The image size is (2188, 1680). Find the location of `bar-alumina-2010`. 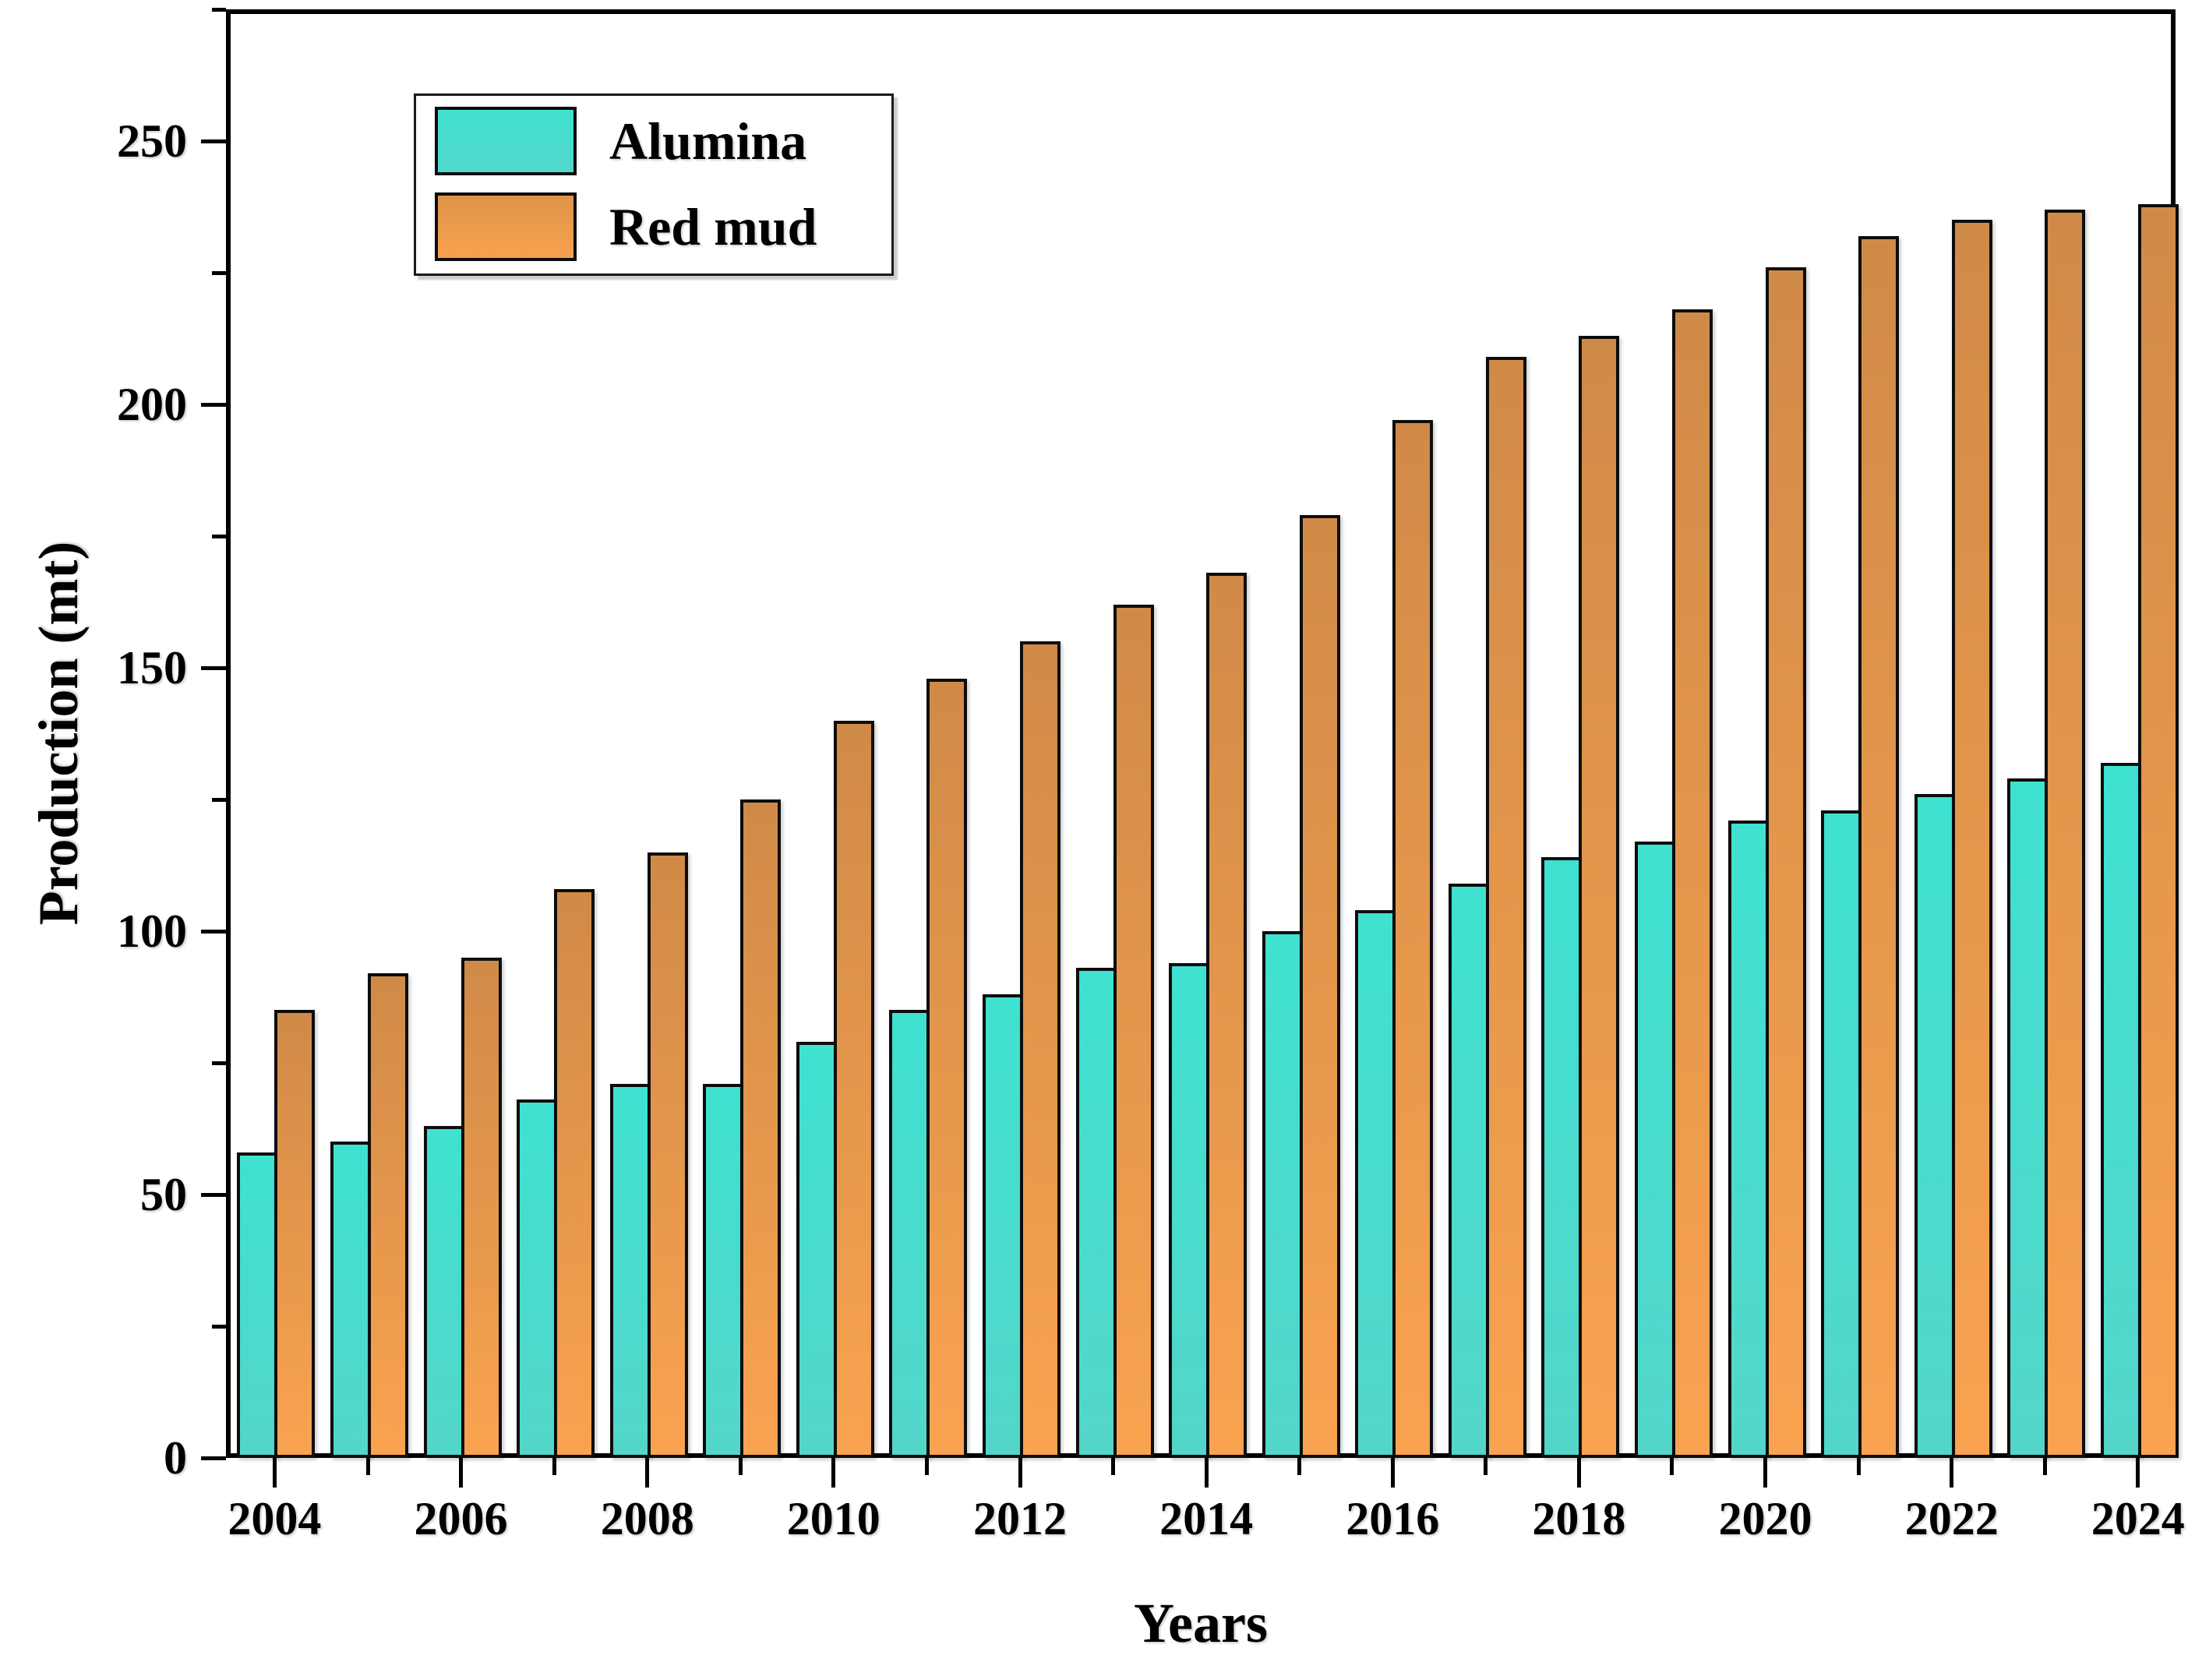

bar-alumina-2010 is located at coordinates (816, 1250).